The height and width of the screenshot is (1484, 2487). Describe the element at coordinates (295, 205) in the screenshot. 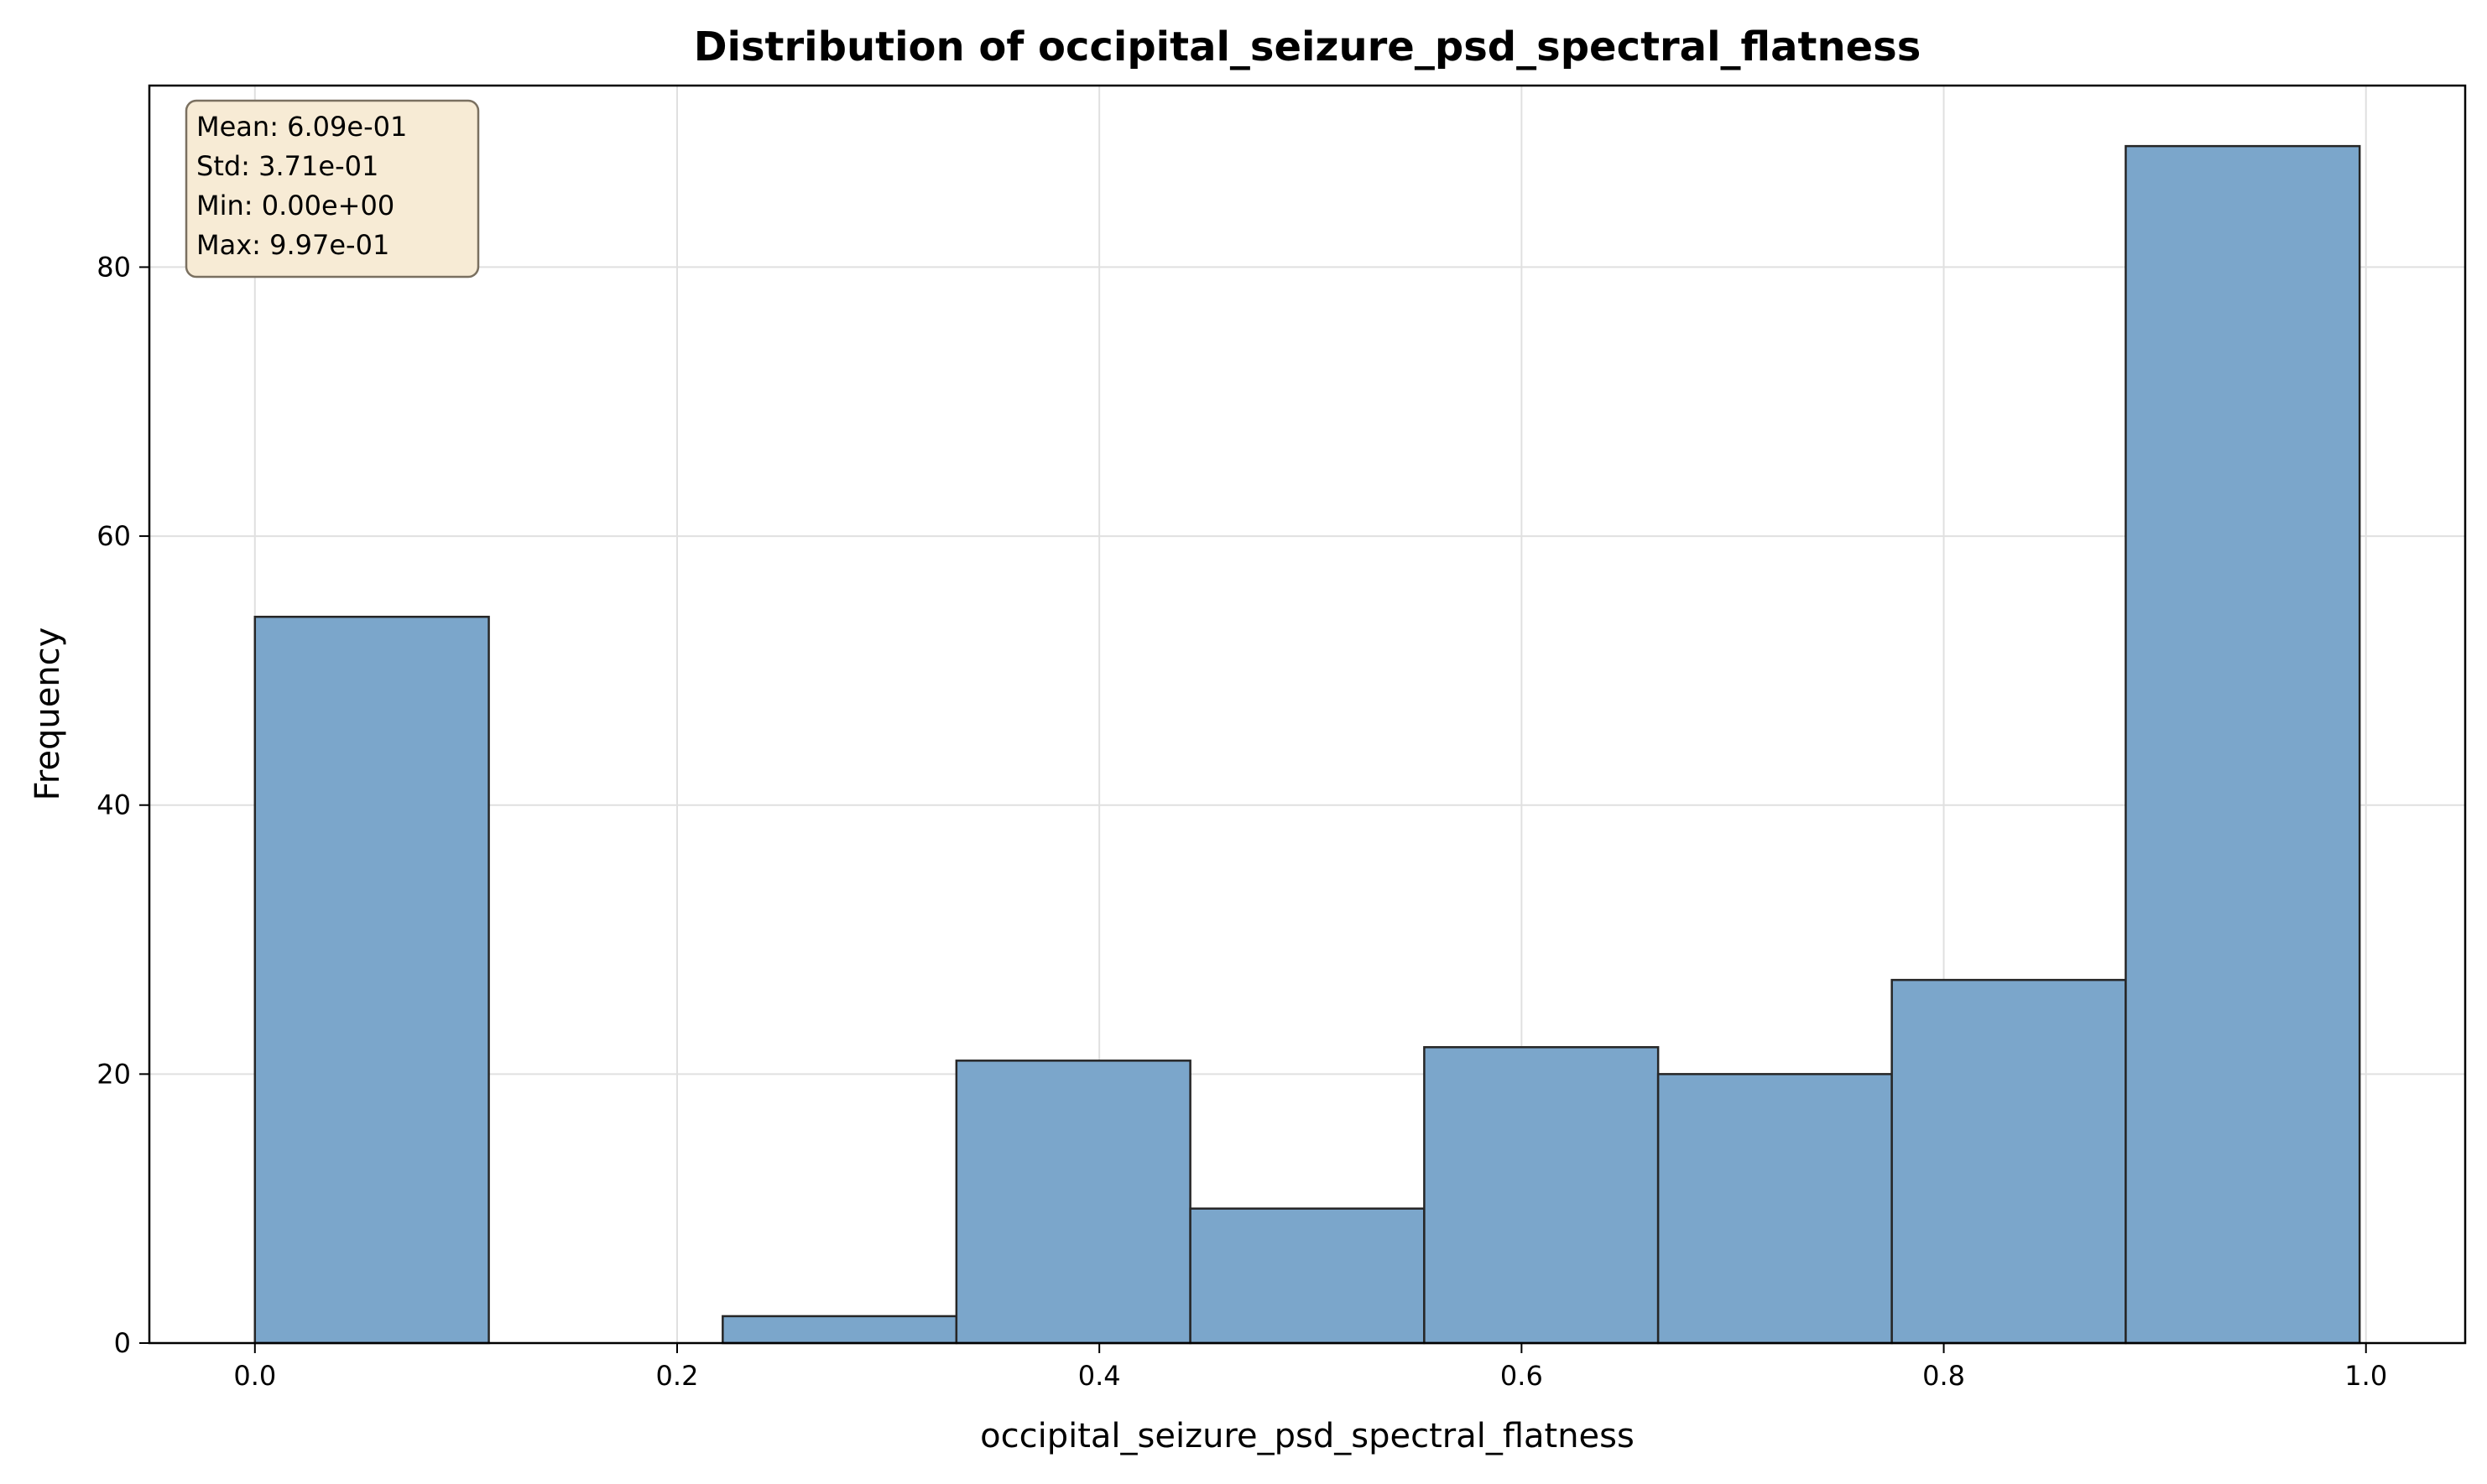

I see `stats-min: Min: 0.00e+00` at that location.